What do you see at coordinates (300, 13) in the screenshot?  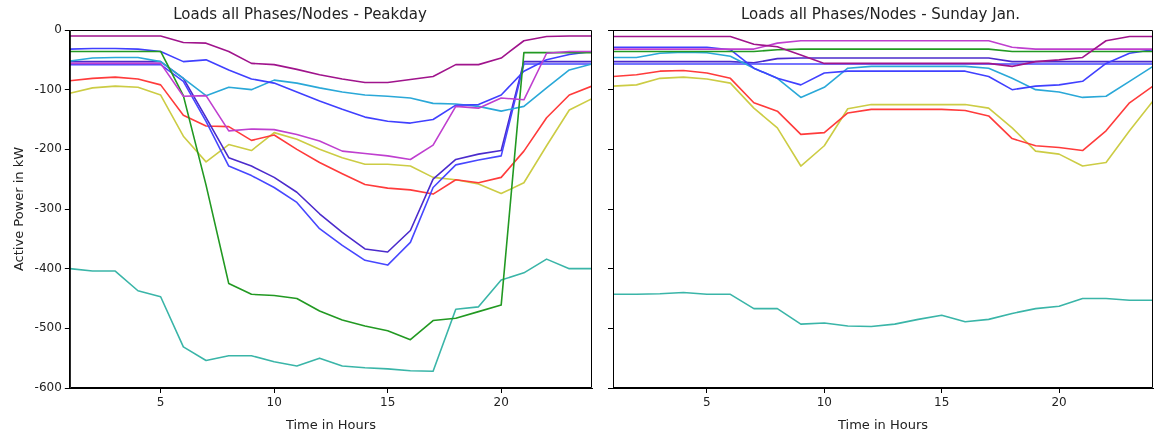 I see `chart-title: Loads all Phases/Nodes - Peakday` at bounding box center [300, 13].